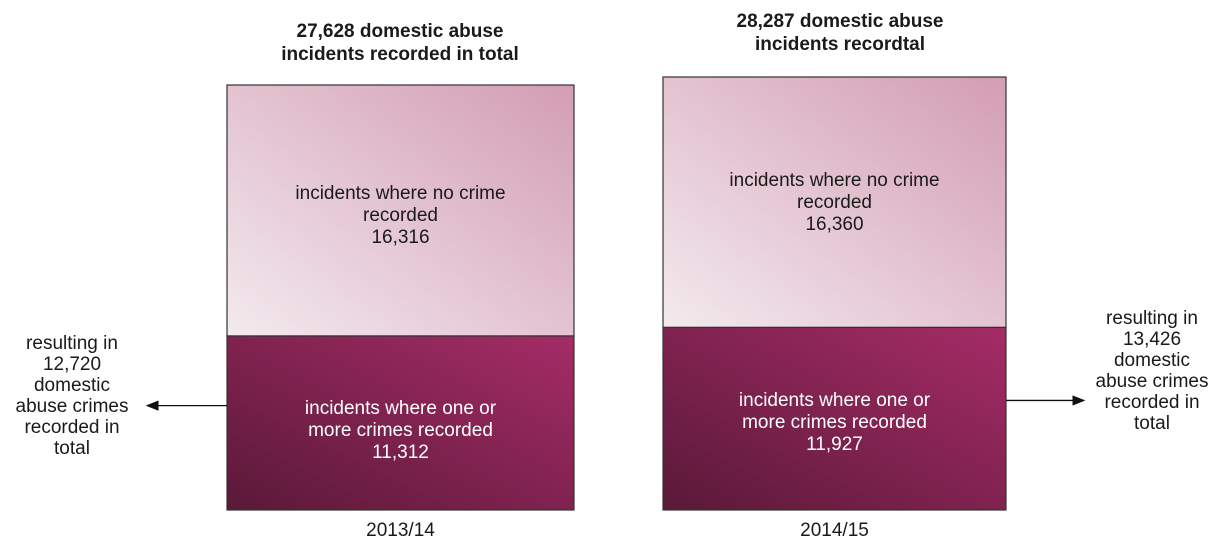 The height and width of the screenshot is (549, 1228). What do you see at coordinates (400, 530) in the screenshot?
I see `category-label-2013-14: 2013/14` at bounding box center [400, 530].